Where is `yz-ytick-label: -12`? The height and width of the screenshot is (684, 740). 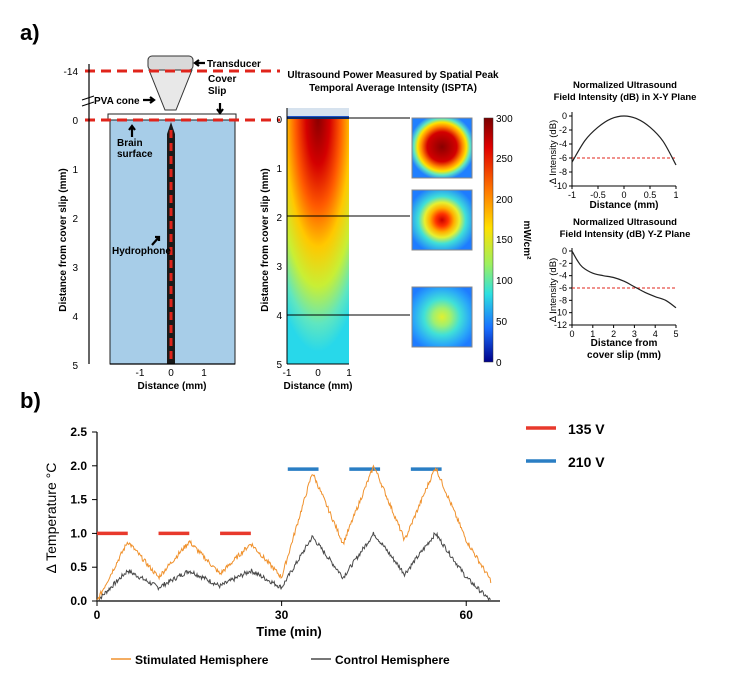
yz-ytick-label: -12 is located at coordinates (560, 325).